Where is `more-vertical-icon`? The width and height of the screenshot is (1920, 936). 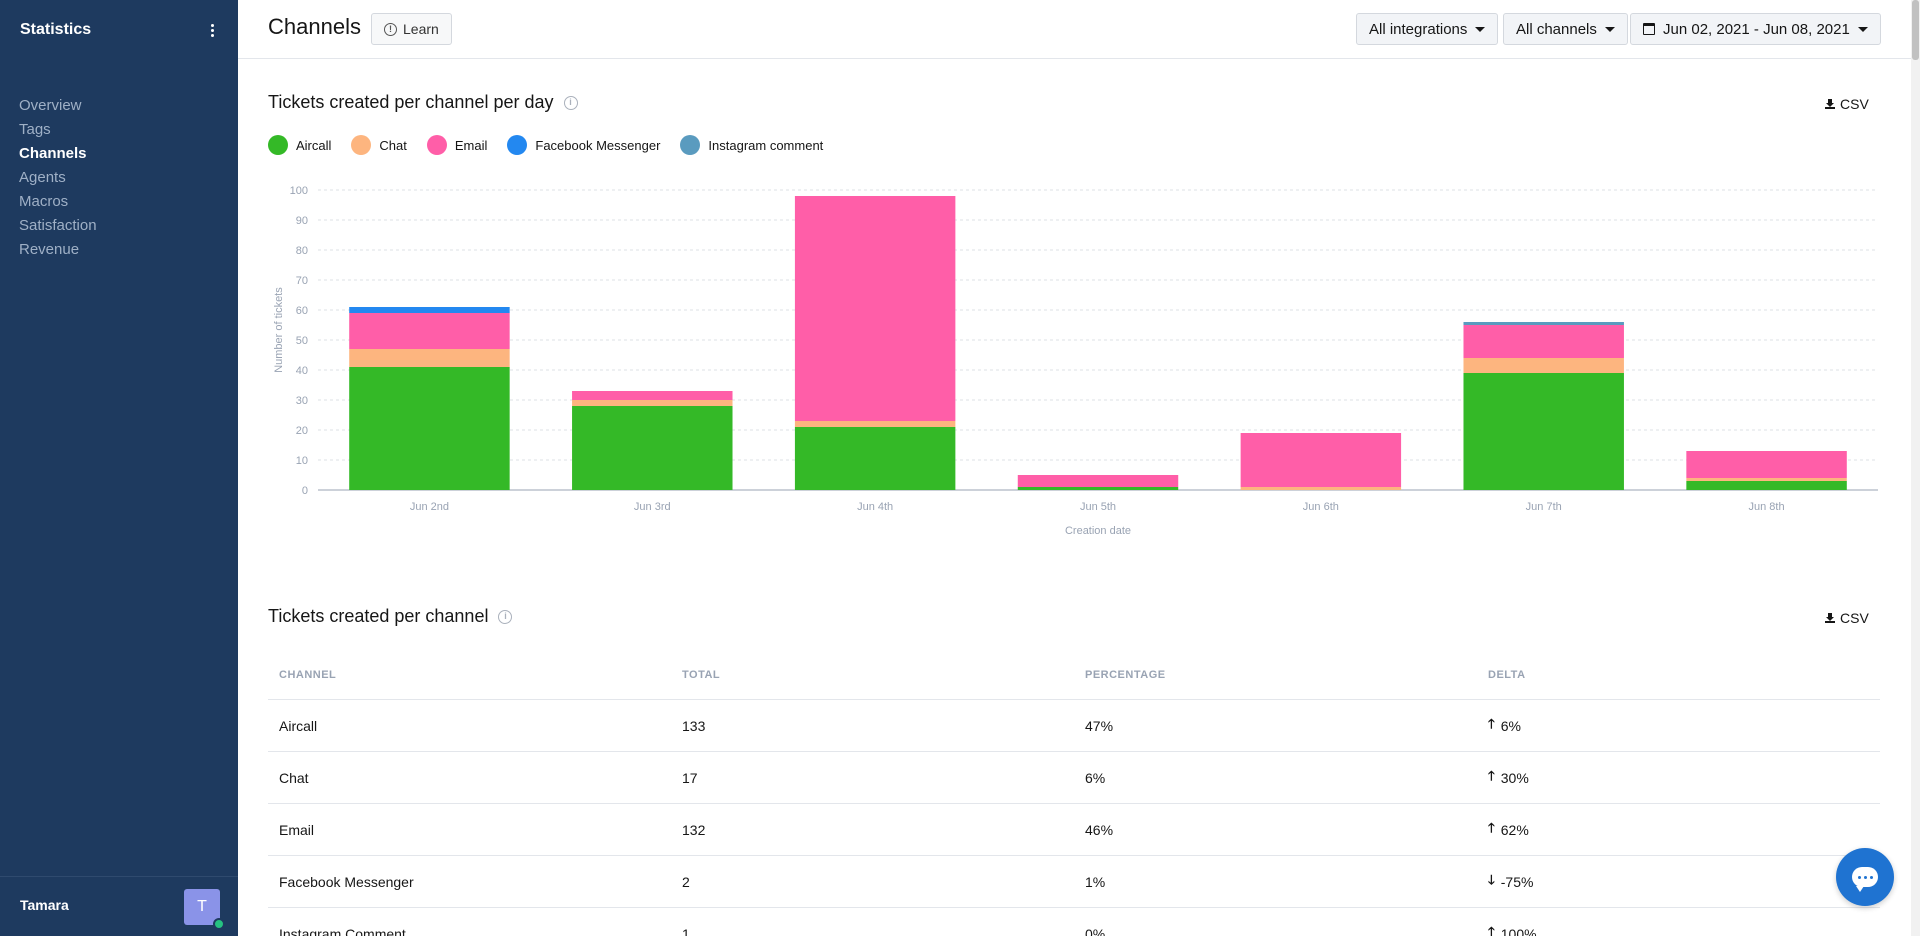 more-vertical-icon is located at coordinates (212, 30).